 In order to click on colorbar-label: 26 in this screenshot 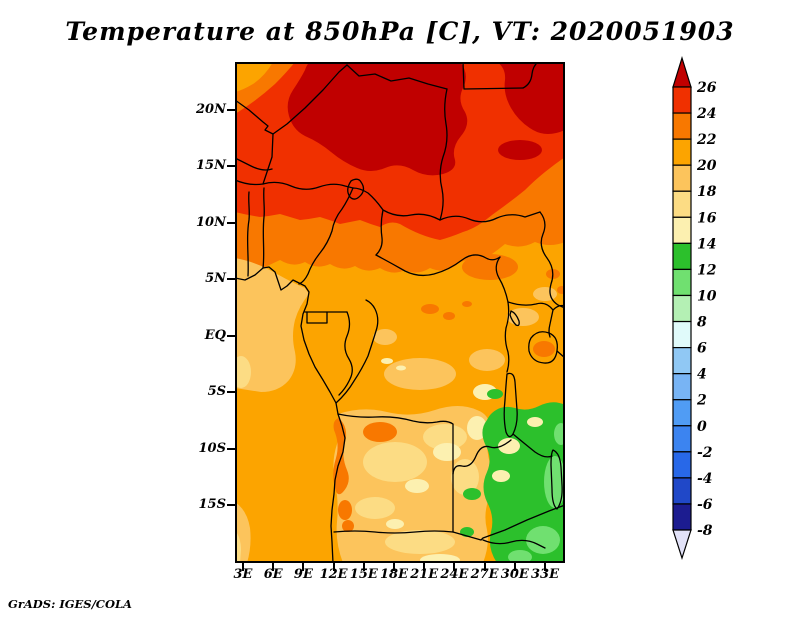, I will do `click(706, 88)`.